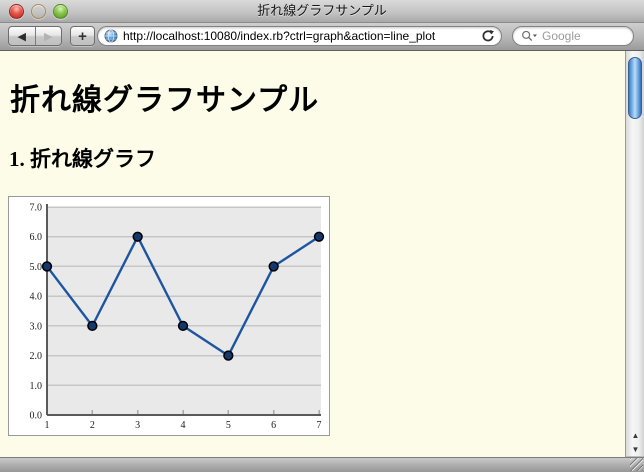 Image resolution: width=644 pixels, height=472 pixels. What do you see at coordinates (183, 425) in the screenshot?
I see `svg-text: 4` at bounding box center [183, 425].